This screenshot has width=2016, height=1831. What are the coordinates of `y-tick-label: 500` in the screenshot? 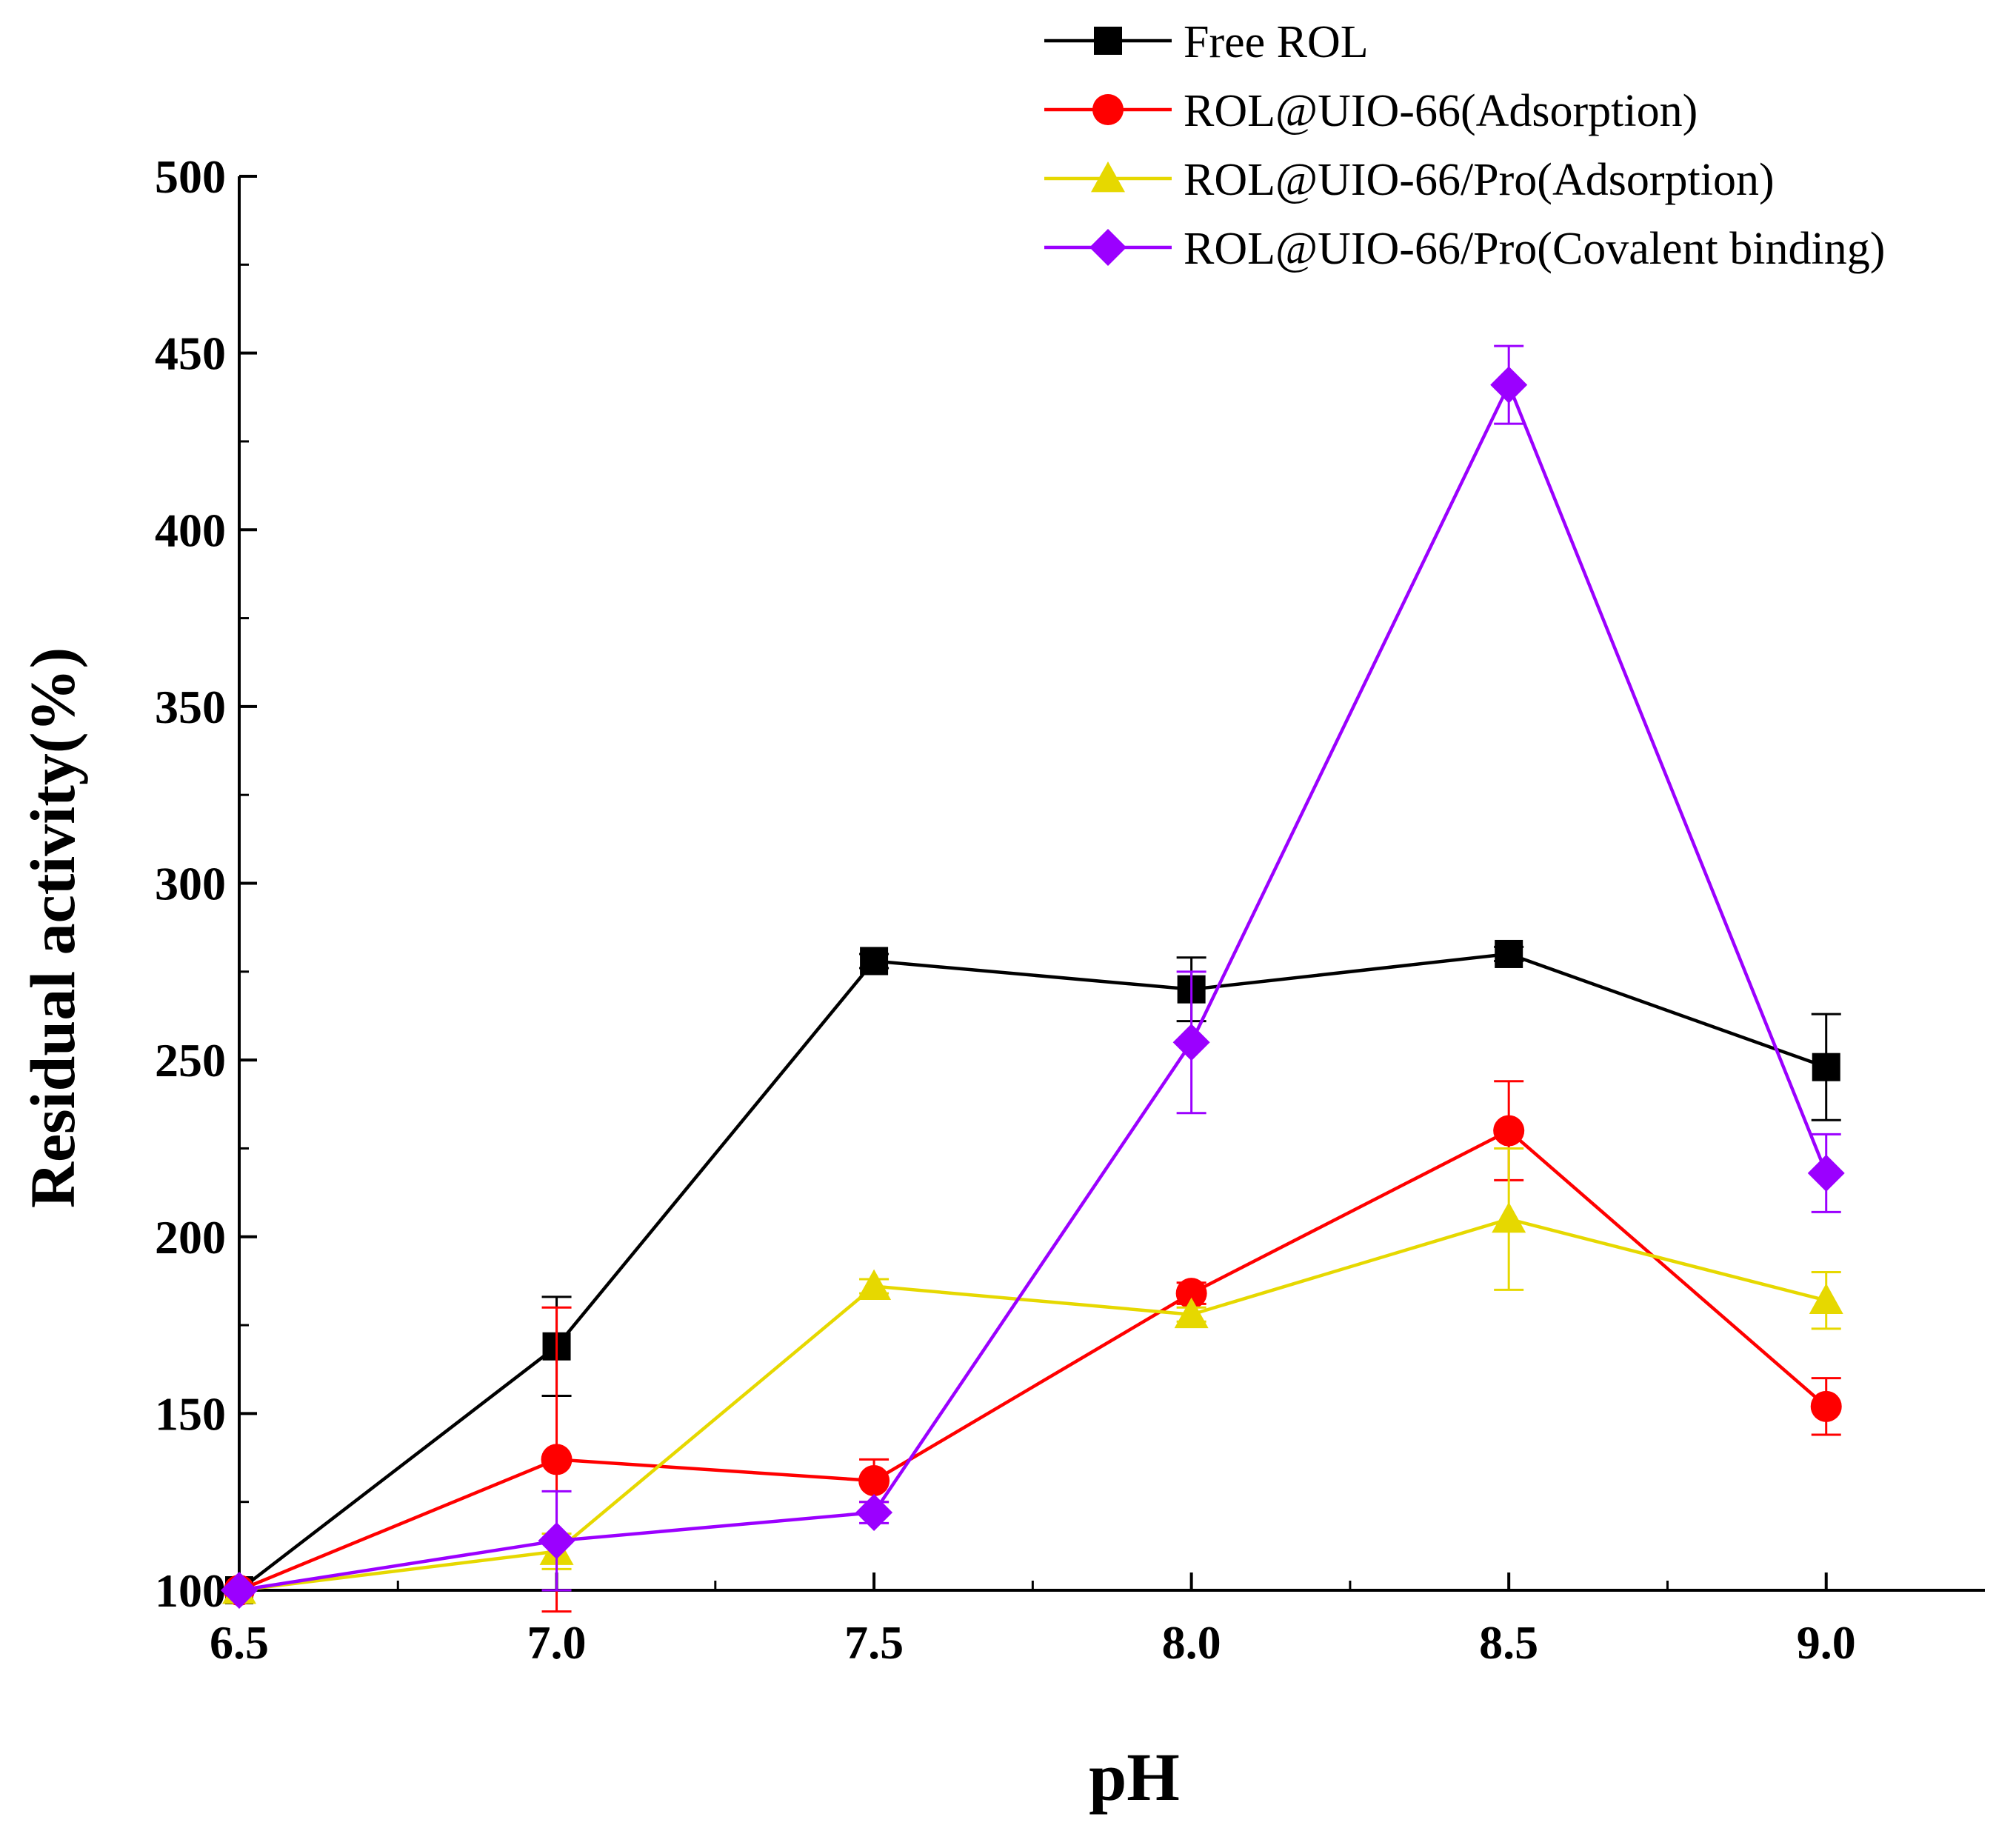 It's located at (191, 176).